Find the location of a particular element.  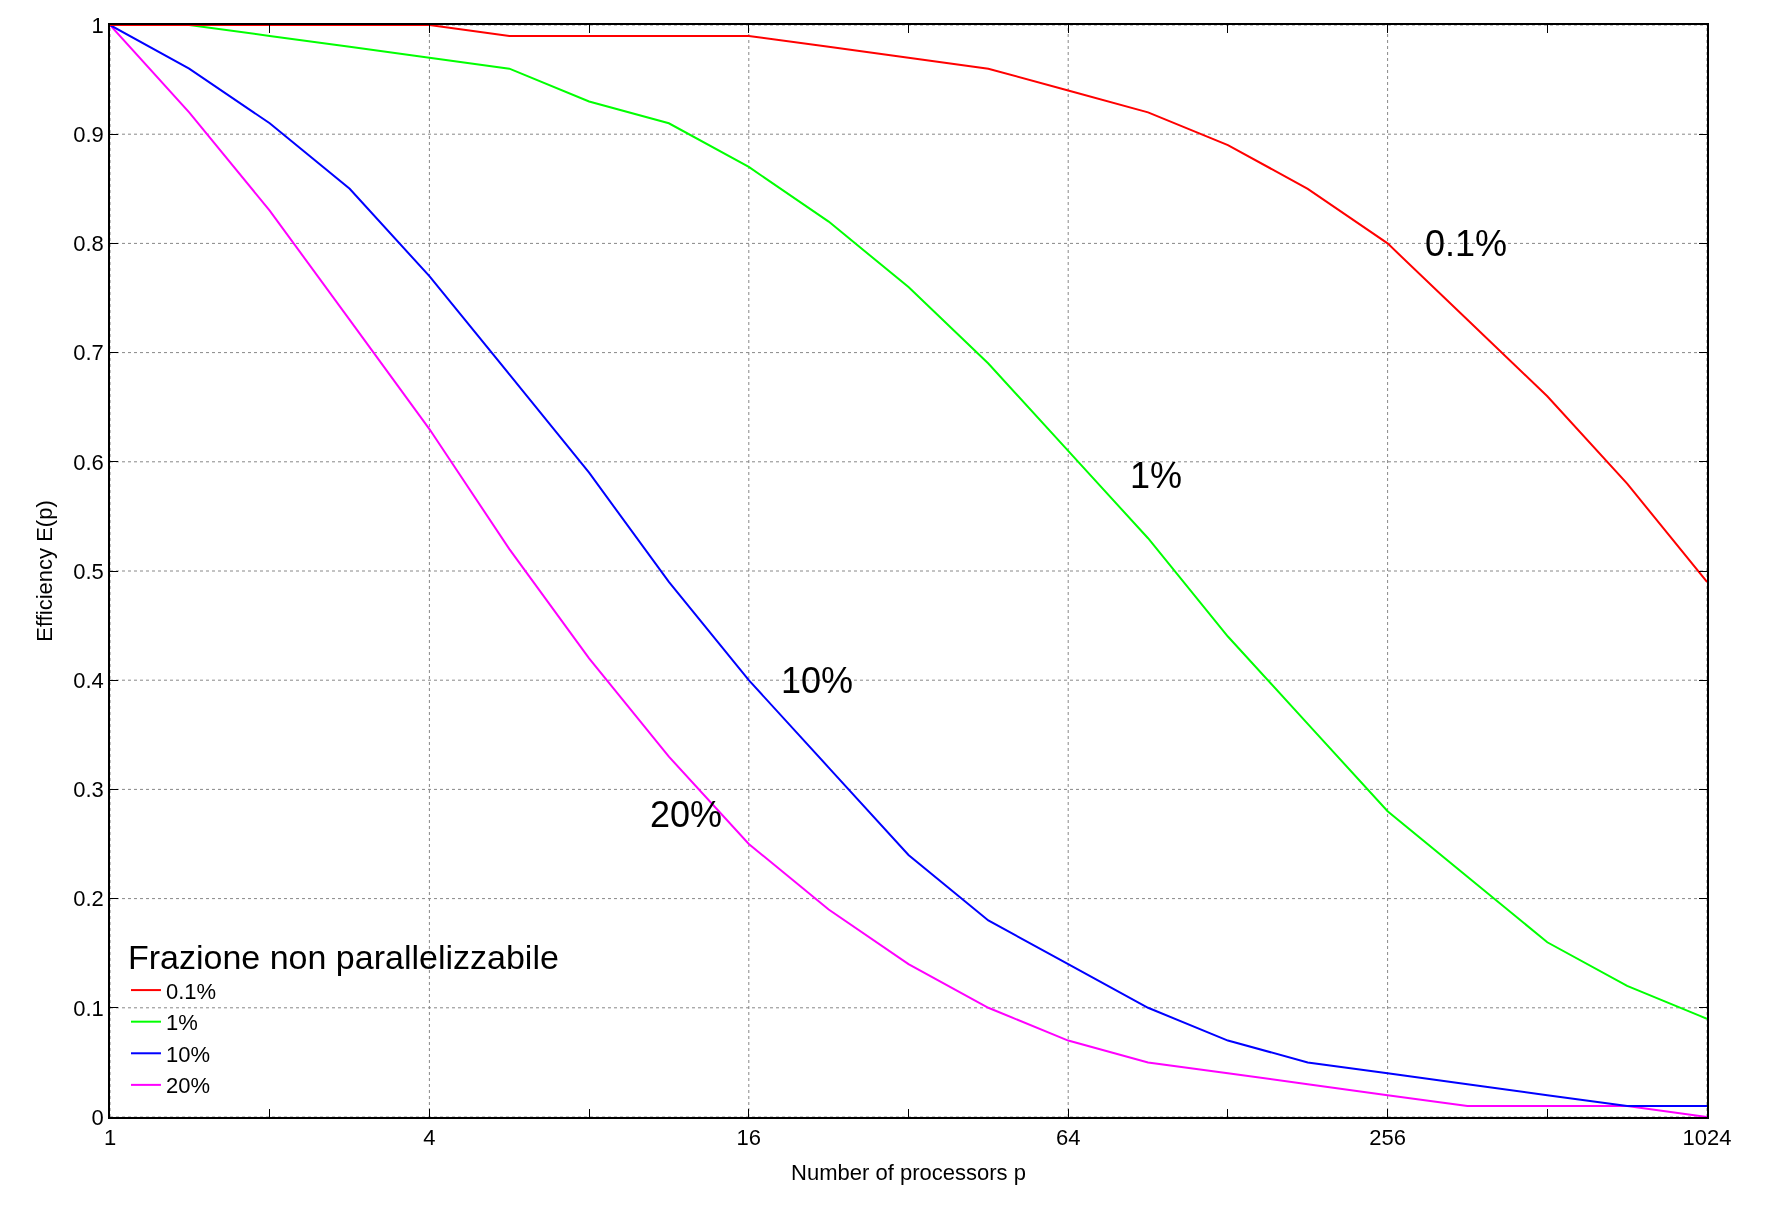

annotation: 20% is located at coordinates (686, 814).